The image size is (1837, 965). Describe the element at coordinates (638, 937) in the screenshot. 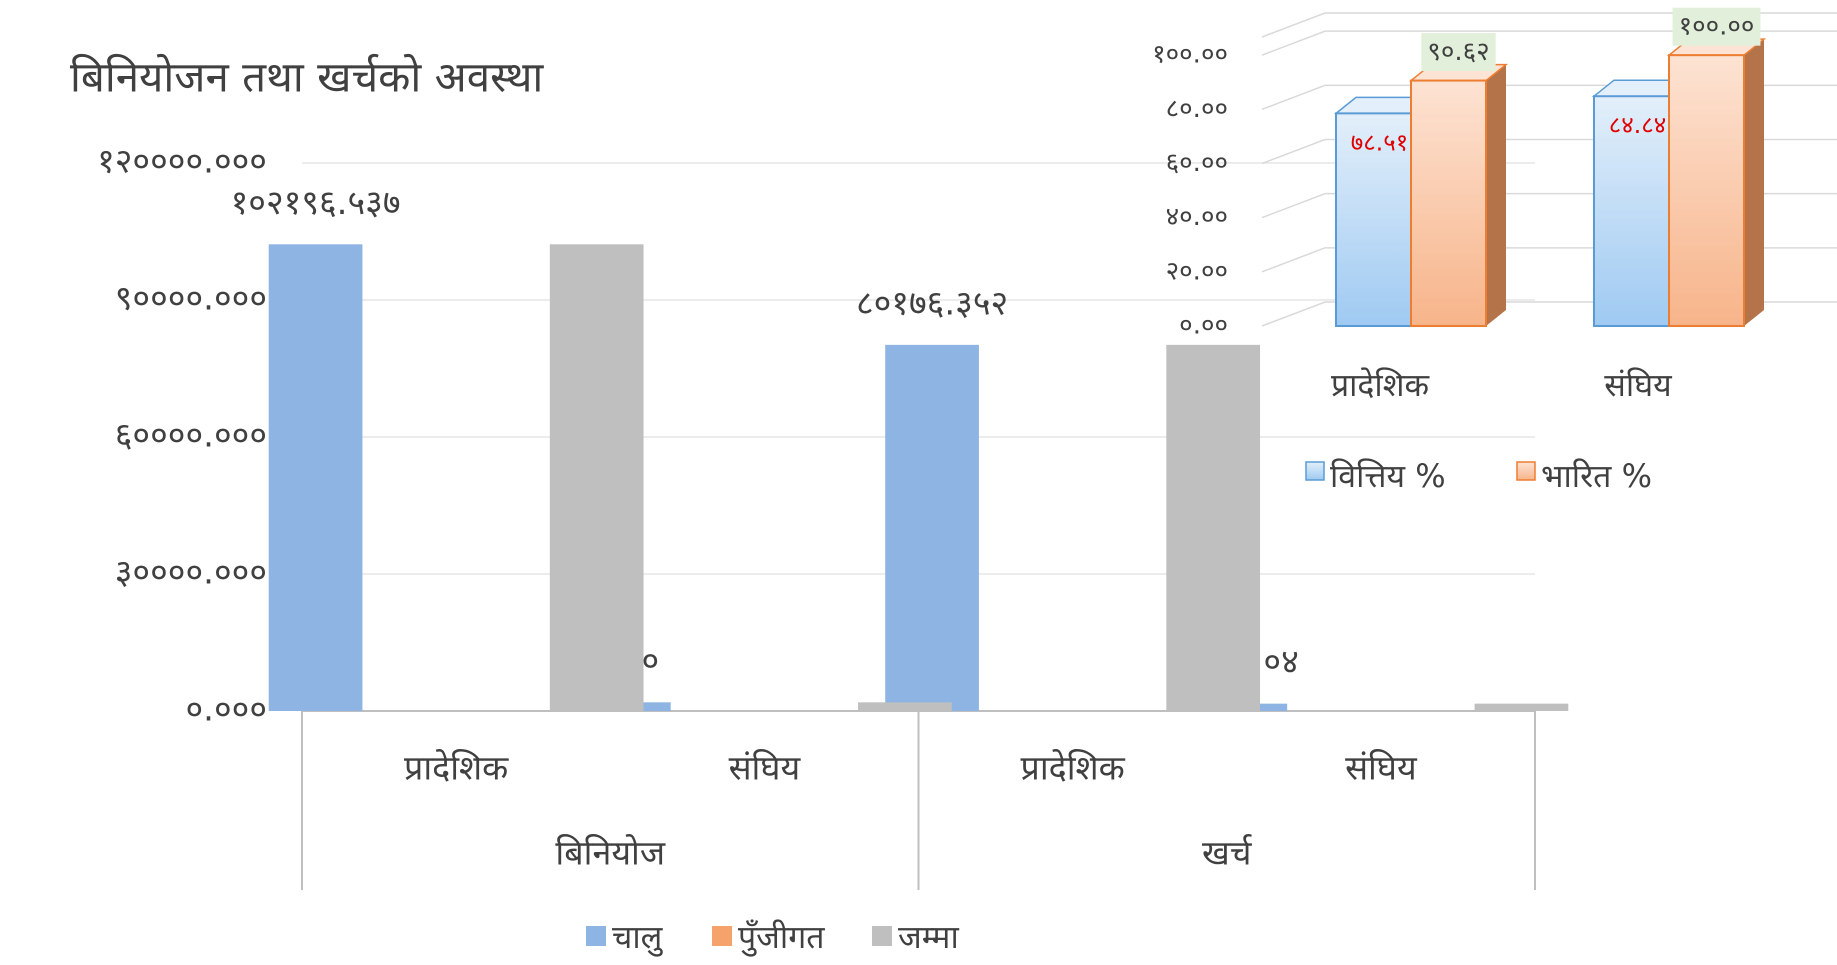

I see `legend-label: चालु` at that location.